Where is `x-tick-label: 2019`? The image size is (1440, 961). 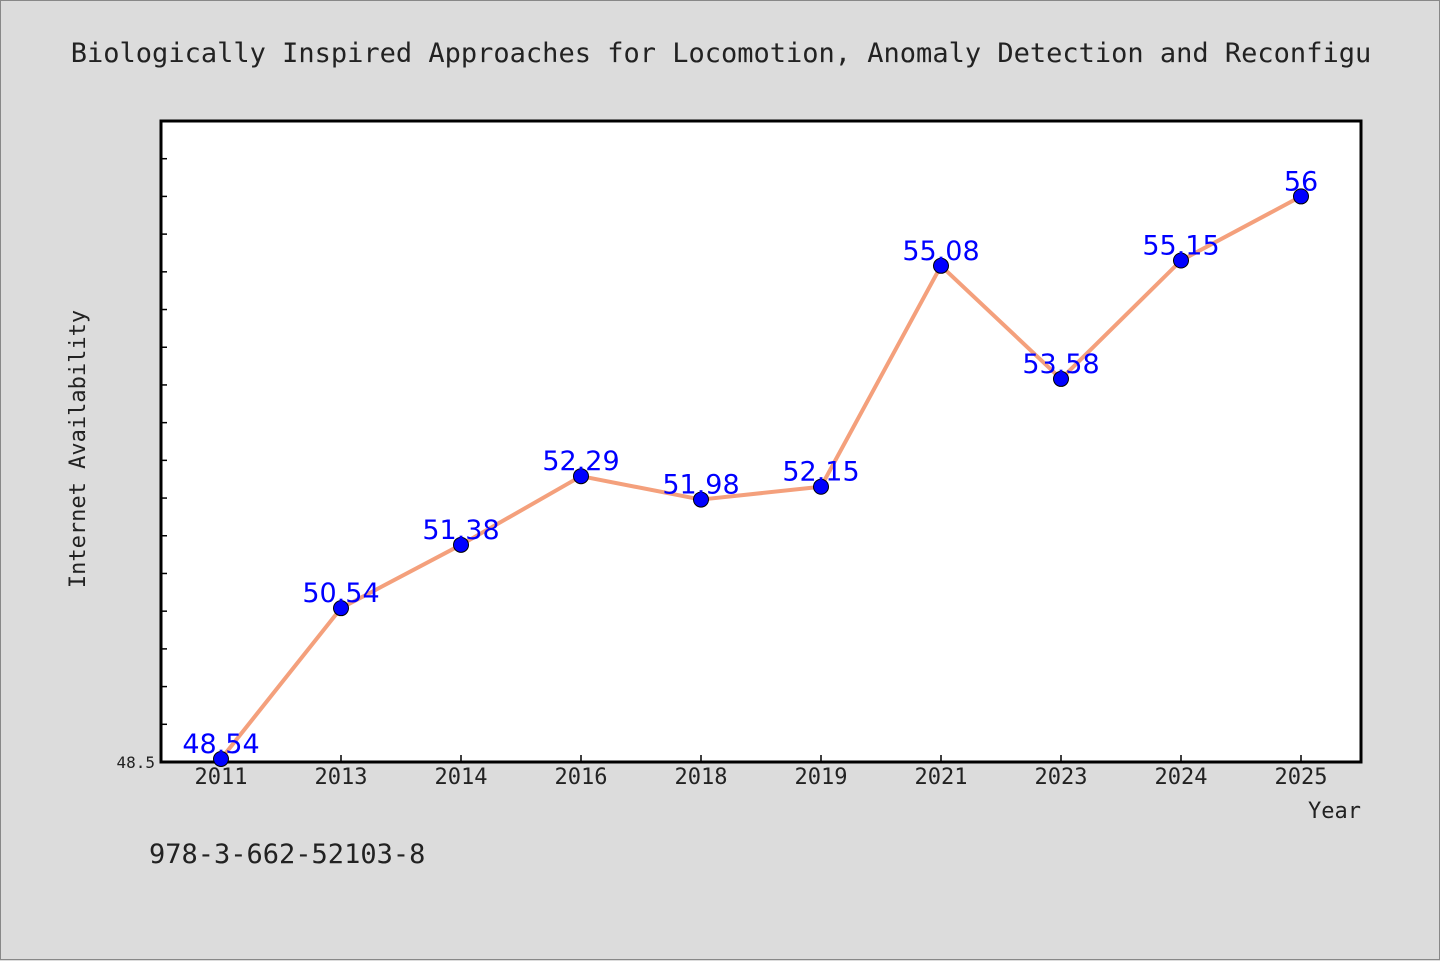
x-tick-label: 2019 is located at coordinates (821, 777).